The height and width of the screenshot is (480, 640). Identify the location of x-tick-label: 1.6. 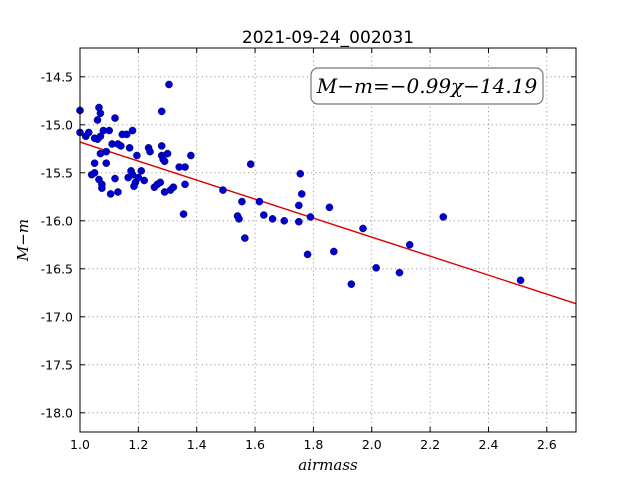
(255, 444).